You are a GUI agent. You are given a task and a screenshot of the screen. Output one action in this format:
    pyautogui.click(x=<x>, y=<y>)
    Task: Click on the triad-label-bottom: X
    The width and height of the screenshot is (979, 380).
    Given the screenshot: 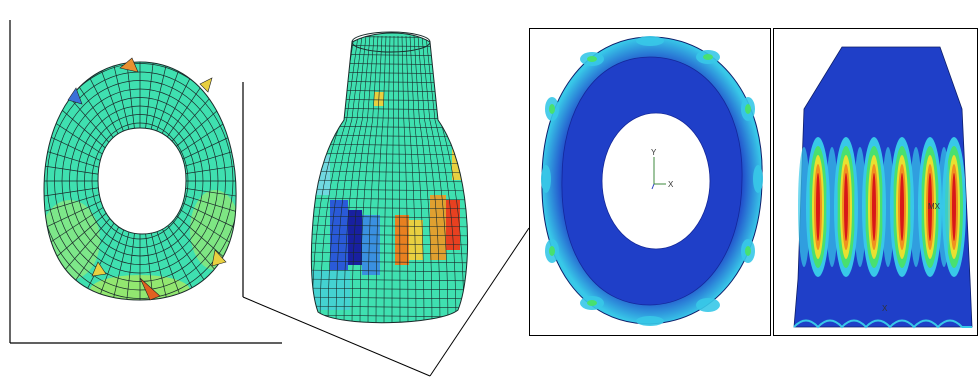 What is the action you would take?
    pyautogui.click(x=885, y=308)
    